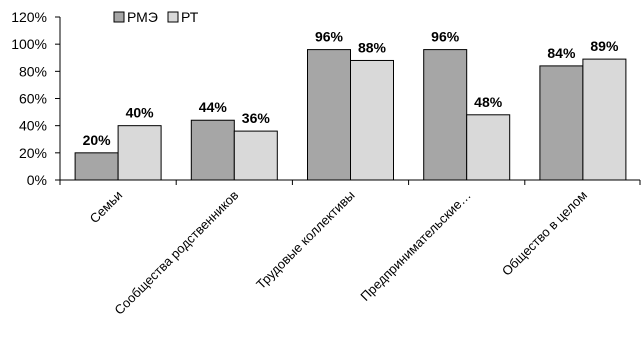 This screenshot has height=340, width=641. Describe the element at coordinates (33, 99) in the screenshot. I see `y-tick-label: 60%` at that location.